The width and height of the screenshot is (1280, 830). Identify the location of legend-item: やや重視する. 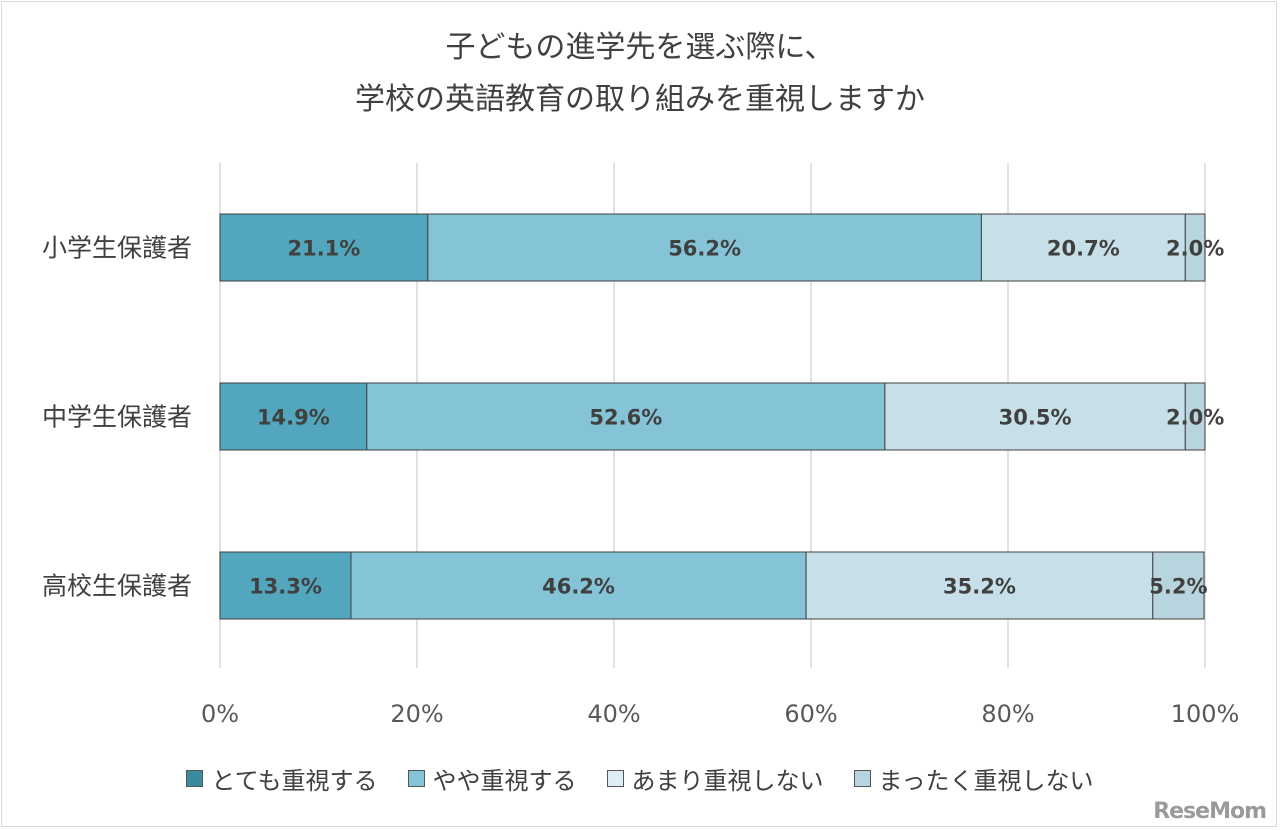
(492, 778).